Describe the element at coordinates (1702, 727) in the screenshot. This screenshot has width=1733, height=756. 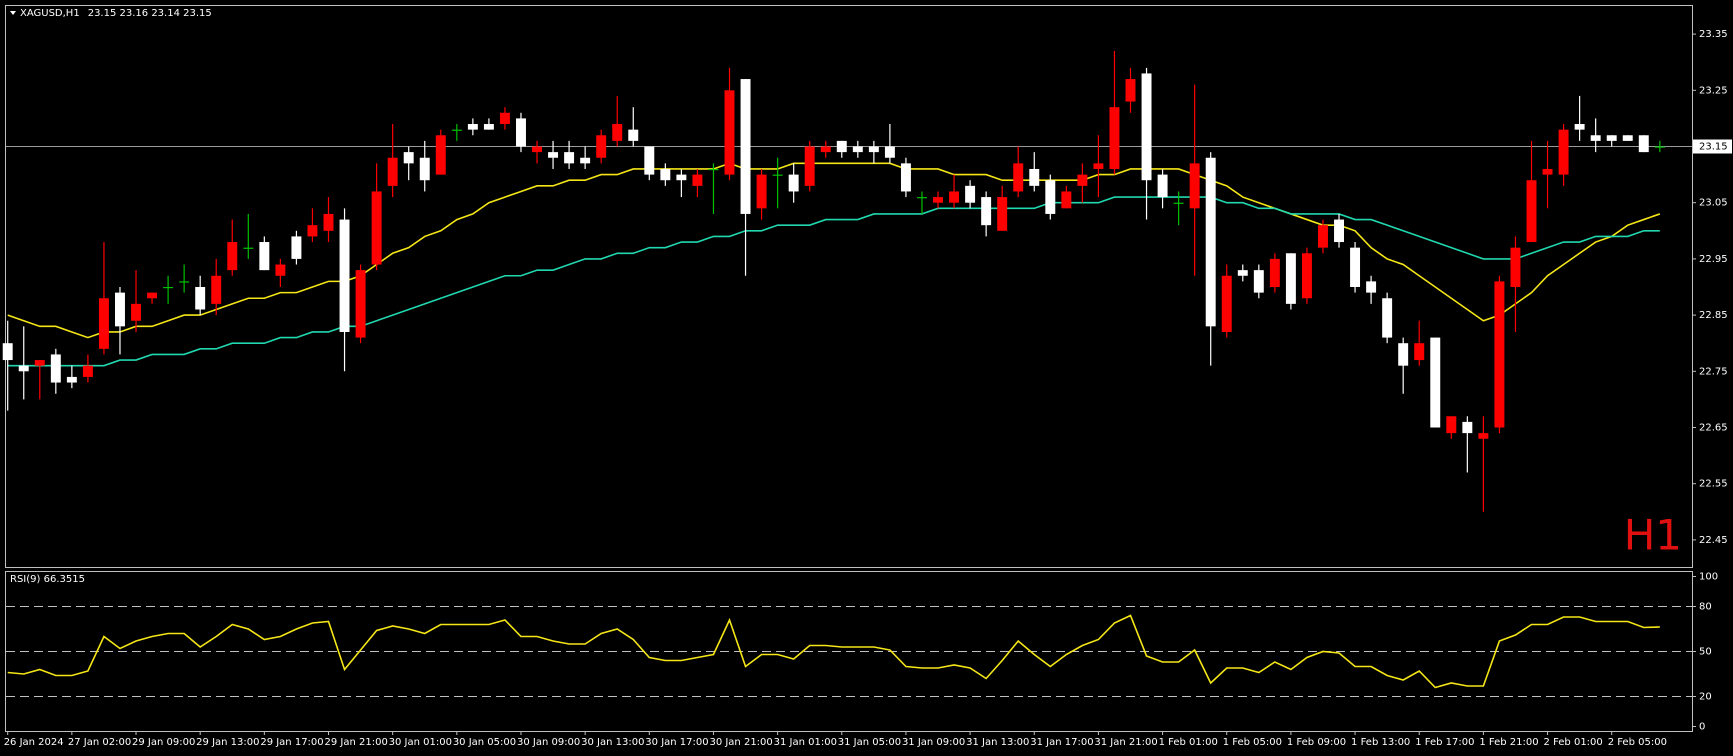
I see `y-tick-label: 0` at that location.